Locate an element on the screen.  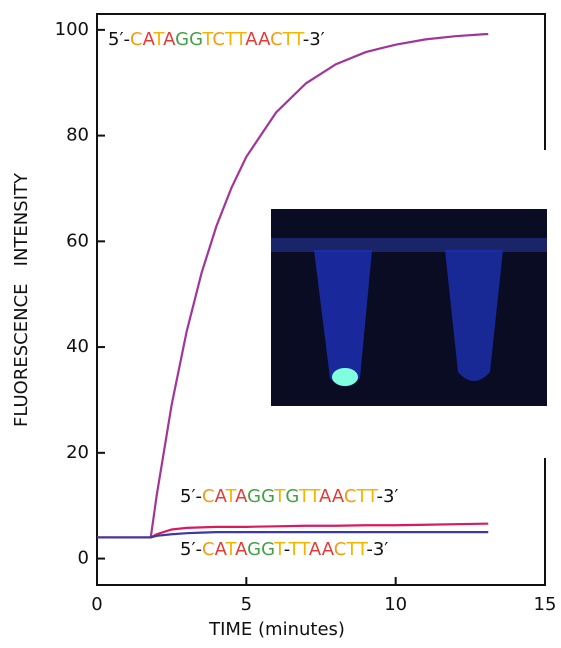
x-tick-label: 5 is located at coordinates (246, 604).